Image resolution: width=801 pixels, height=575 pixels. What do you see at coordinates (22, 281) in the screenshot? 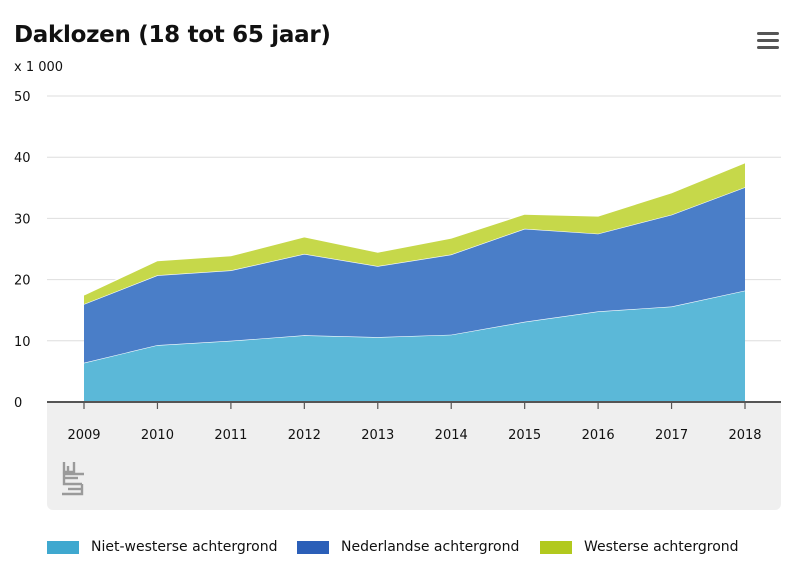
I see `y-tick-label: 20` at bounding box center [22, 281].